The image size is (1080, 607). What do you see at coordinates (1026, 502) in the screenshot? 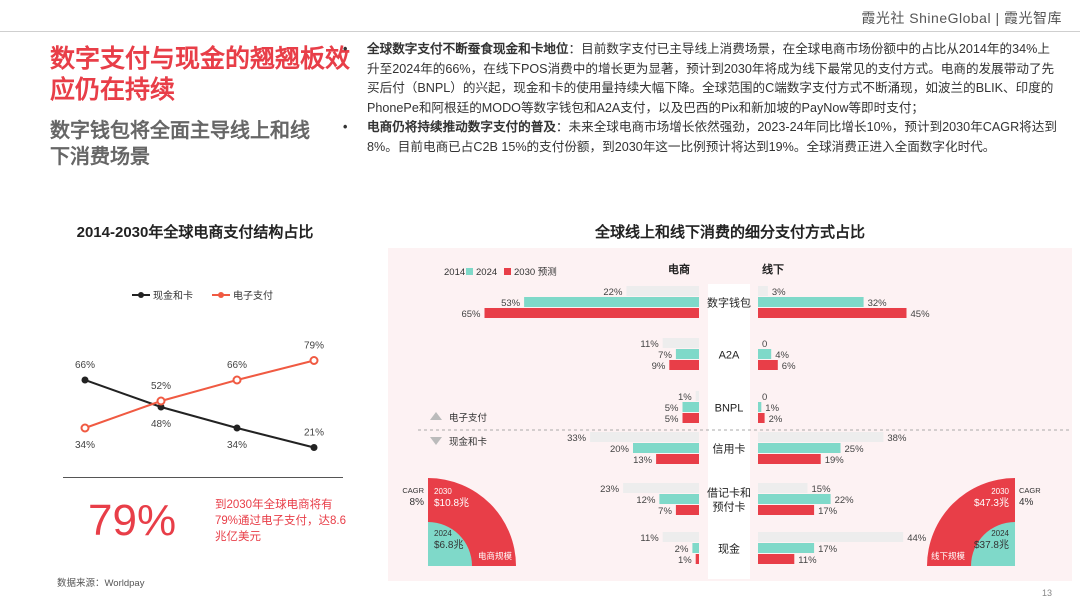
I see `cagr-value: 4%` at bounding box center [1026, 502].